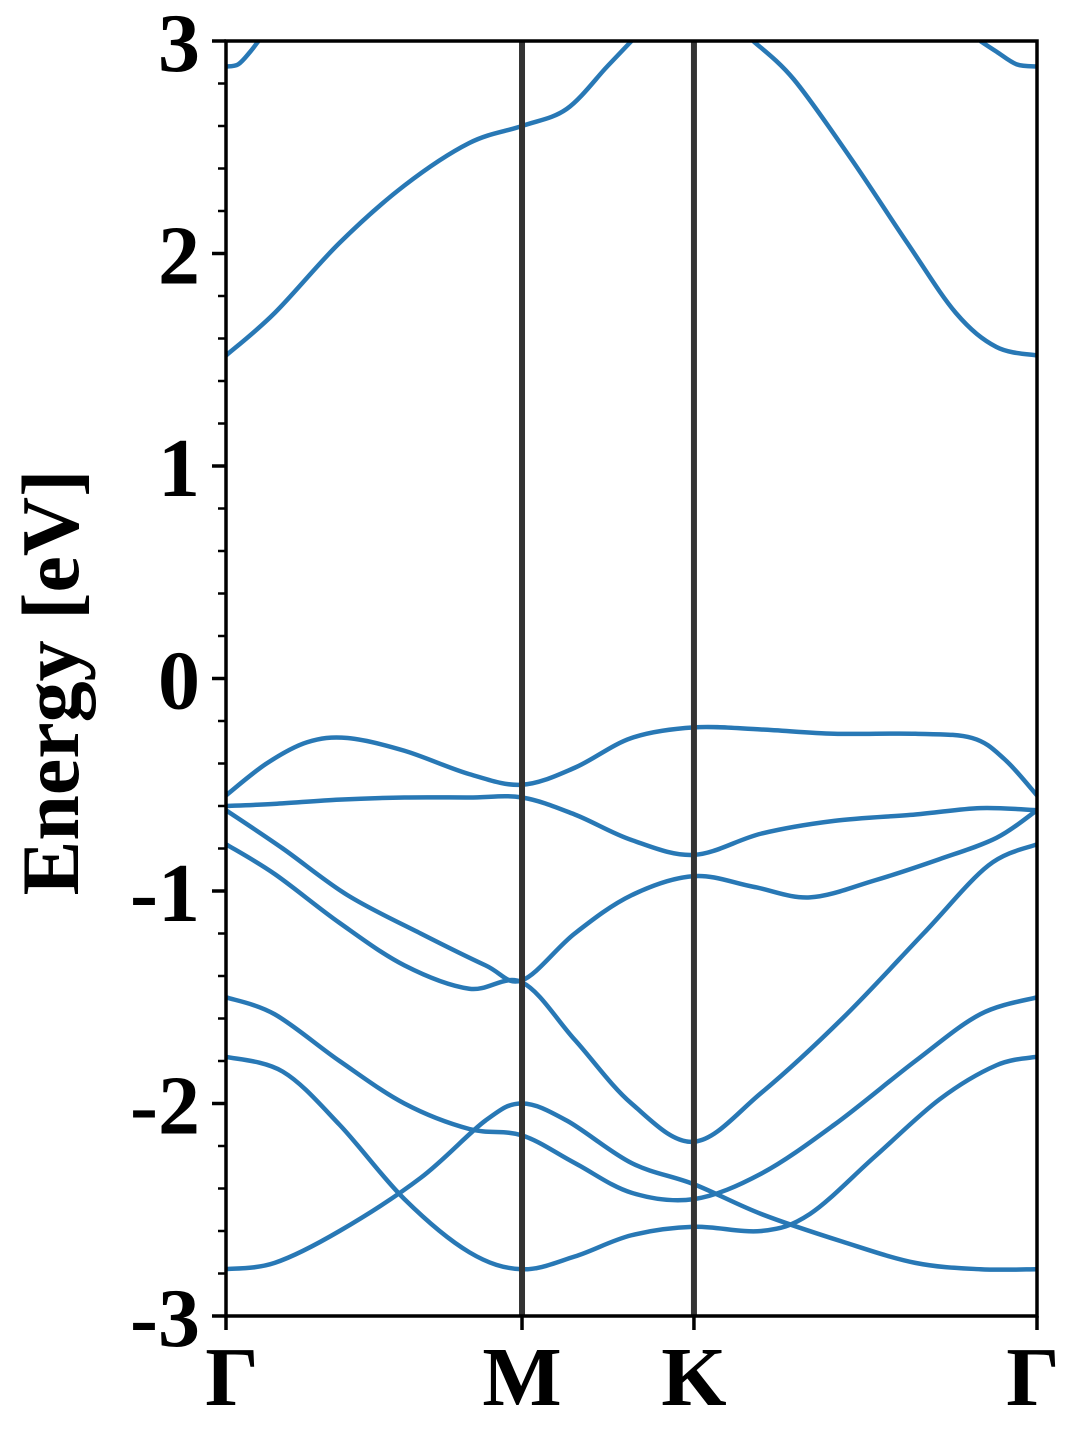 This screenshot has width=1080, height=1440. Describe the element at coordinates (179, 45) in the screenshot. I see `y-tick-label: 3` at that location.